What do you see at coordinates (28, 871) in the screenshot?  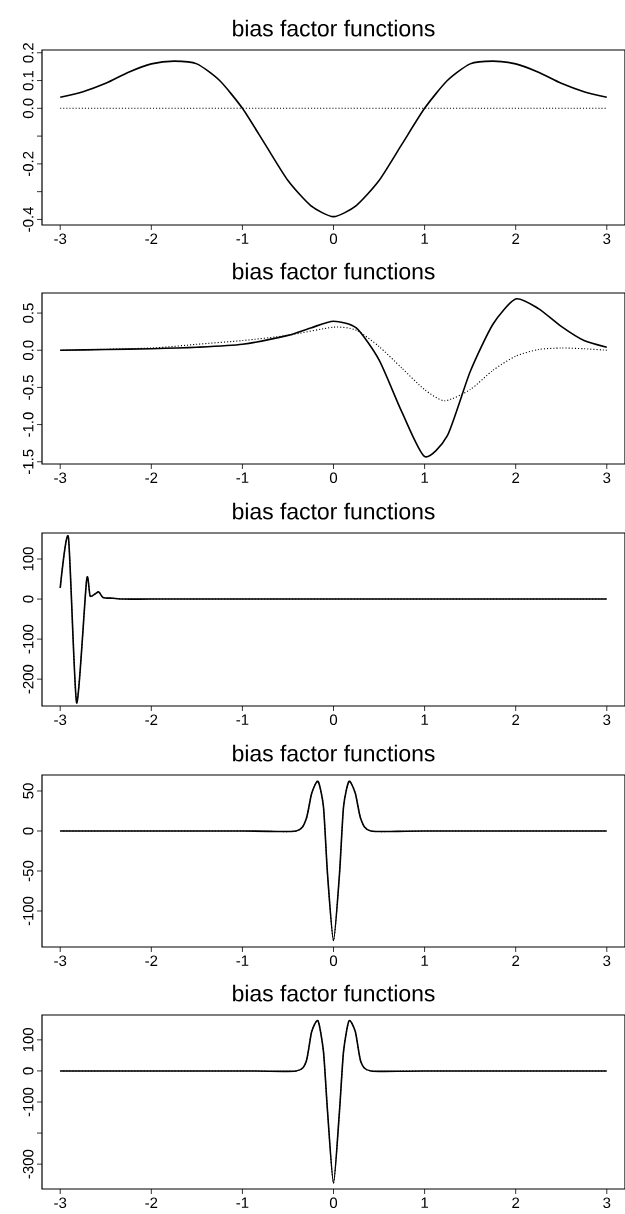 I see `y-tick-label: -50` at bounding box center [28, 871].